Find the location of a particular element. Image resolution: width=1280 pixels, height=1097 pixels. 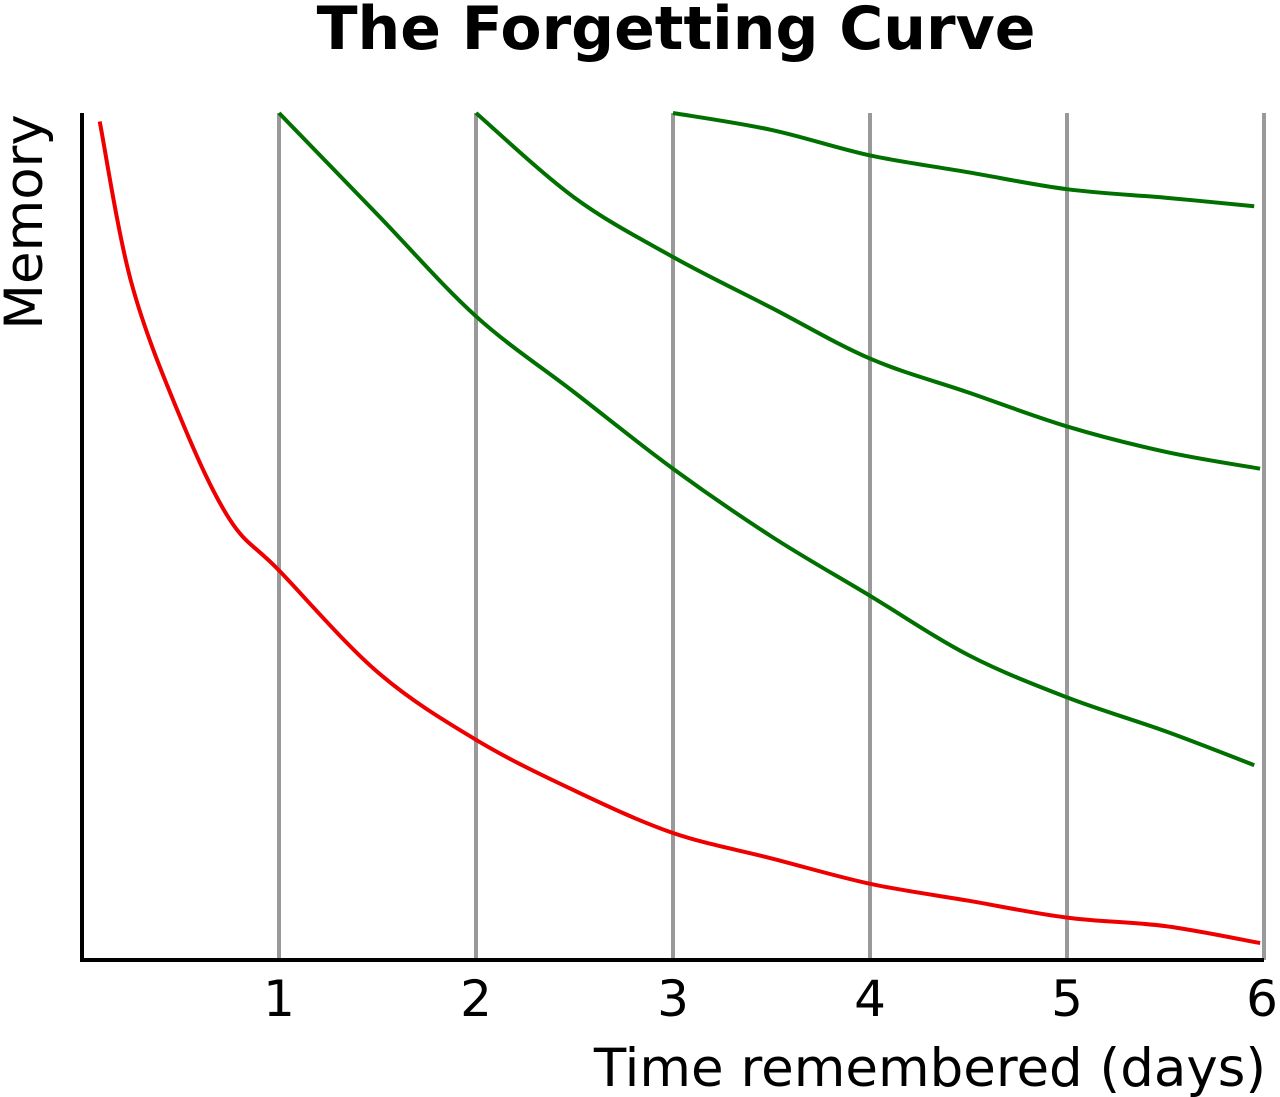

x-tick-label-3: 3 is located at coordinates (673, 999).